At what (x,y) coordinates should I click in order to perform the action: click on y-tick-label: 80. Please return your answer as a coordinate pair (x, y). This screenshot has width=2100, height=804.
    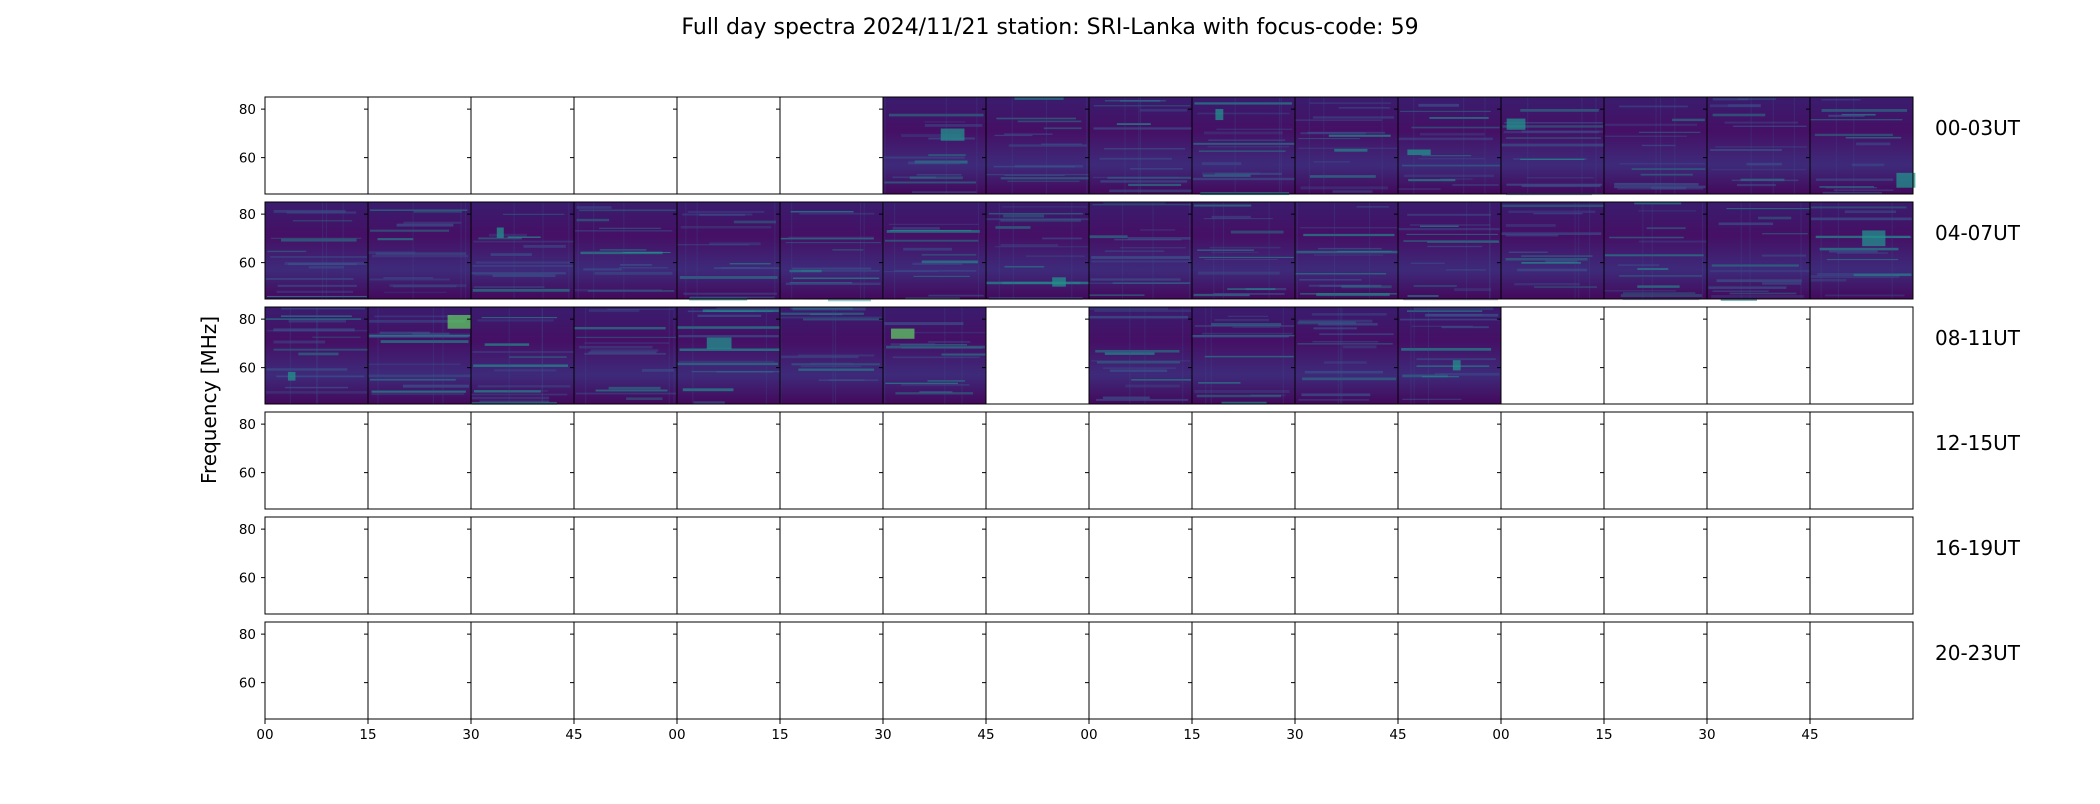
    Looking at the image, I should click on (247, 110).